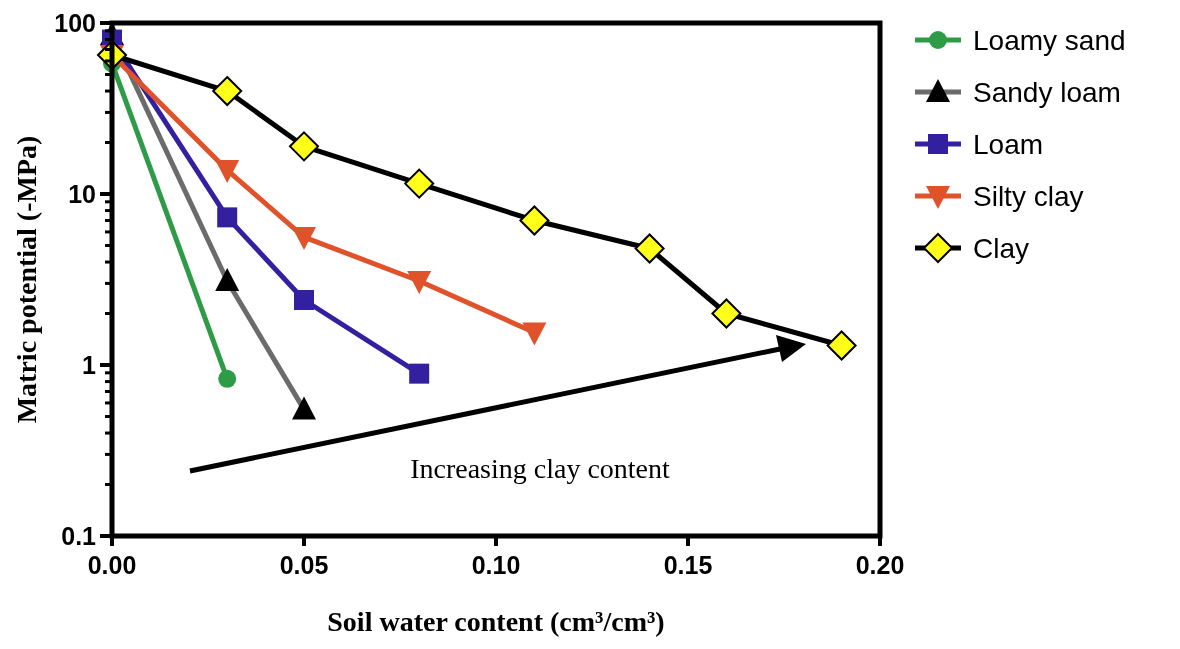 This screenshot has width=1180, height=649. Describe the element at coordinates (1001, 248) in the screenshot. I see `legend-label: Clay` at that location.